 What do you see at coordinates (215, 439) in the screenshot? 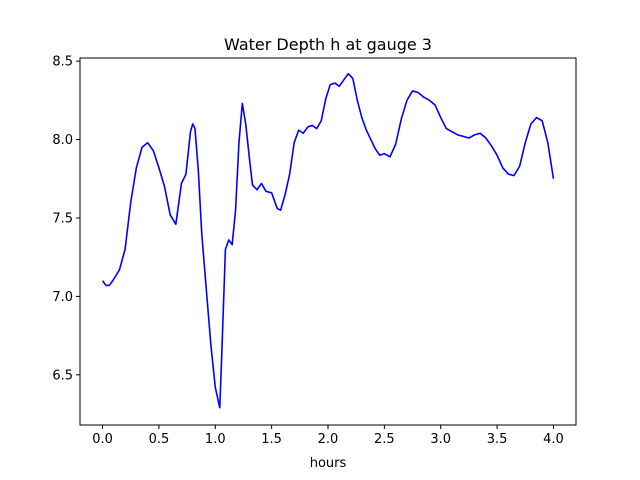
I see `x-tick-label: 1.0` at bounding box center [215, 439].